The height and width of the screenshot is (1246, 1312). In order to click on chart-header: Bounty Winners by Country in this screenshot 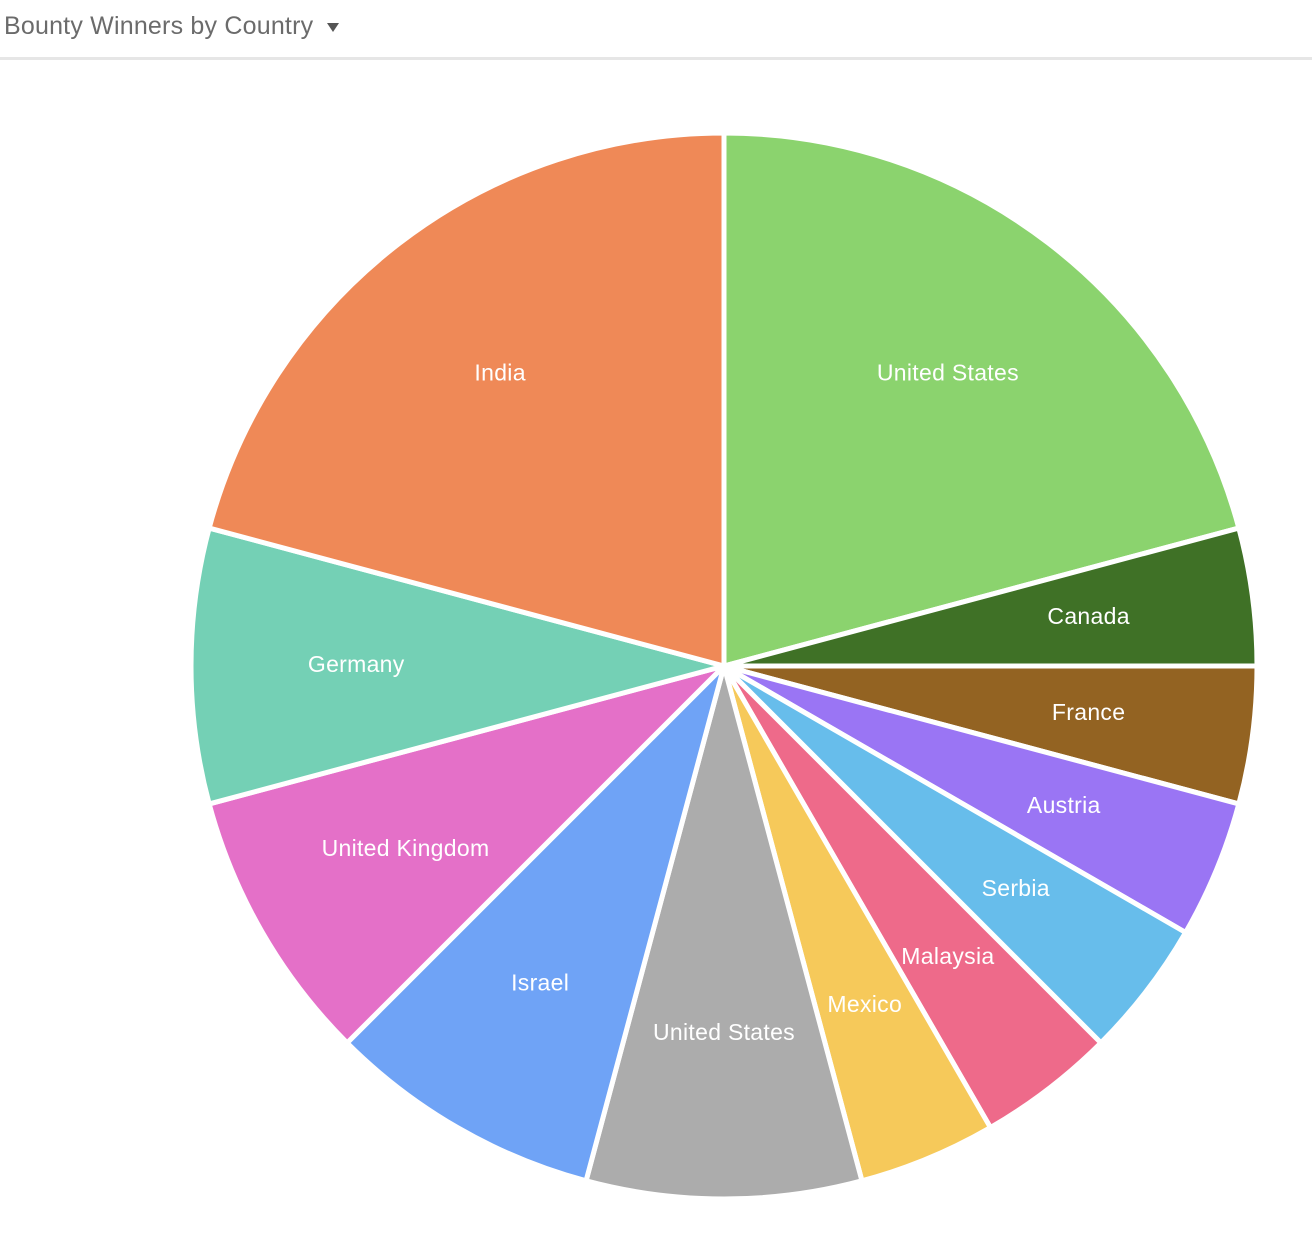, I will do `click(656, 30)`.